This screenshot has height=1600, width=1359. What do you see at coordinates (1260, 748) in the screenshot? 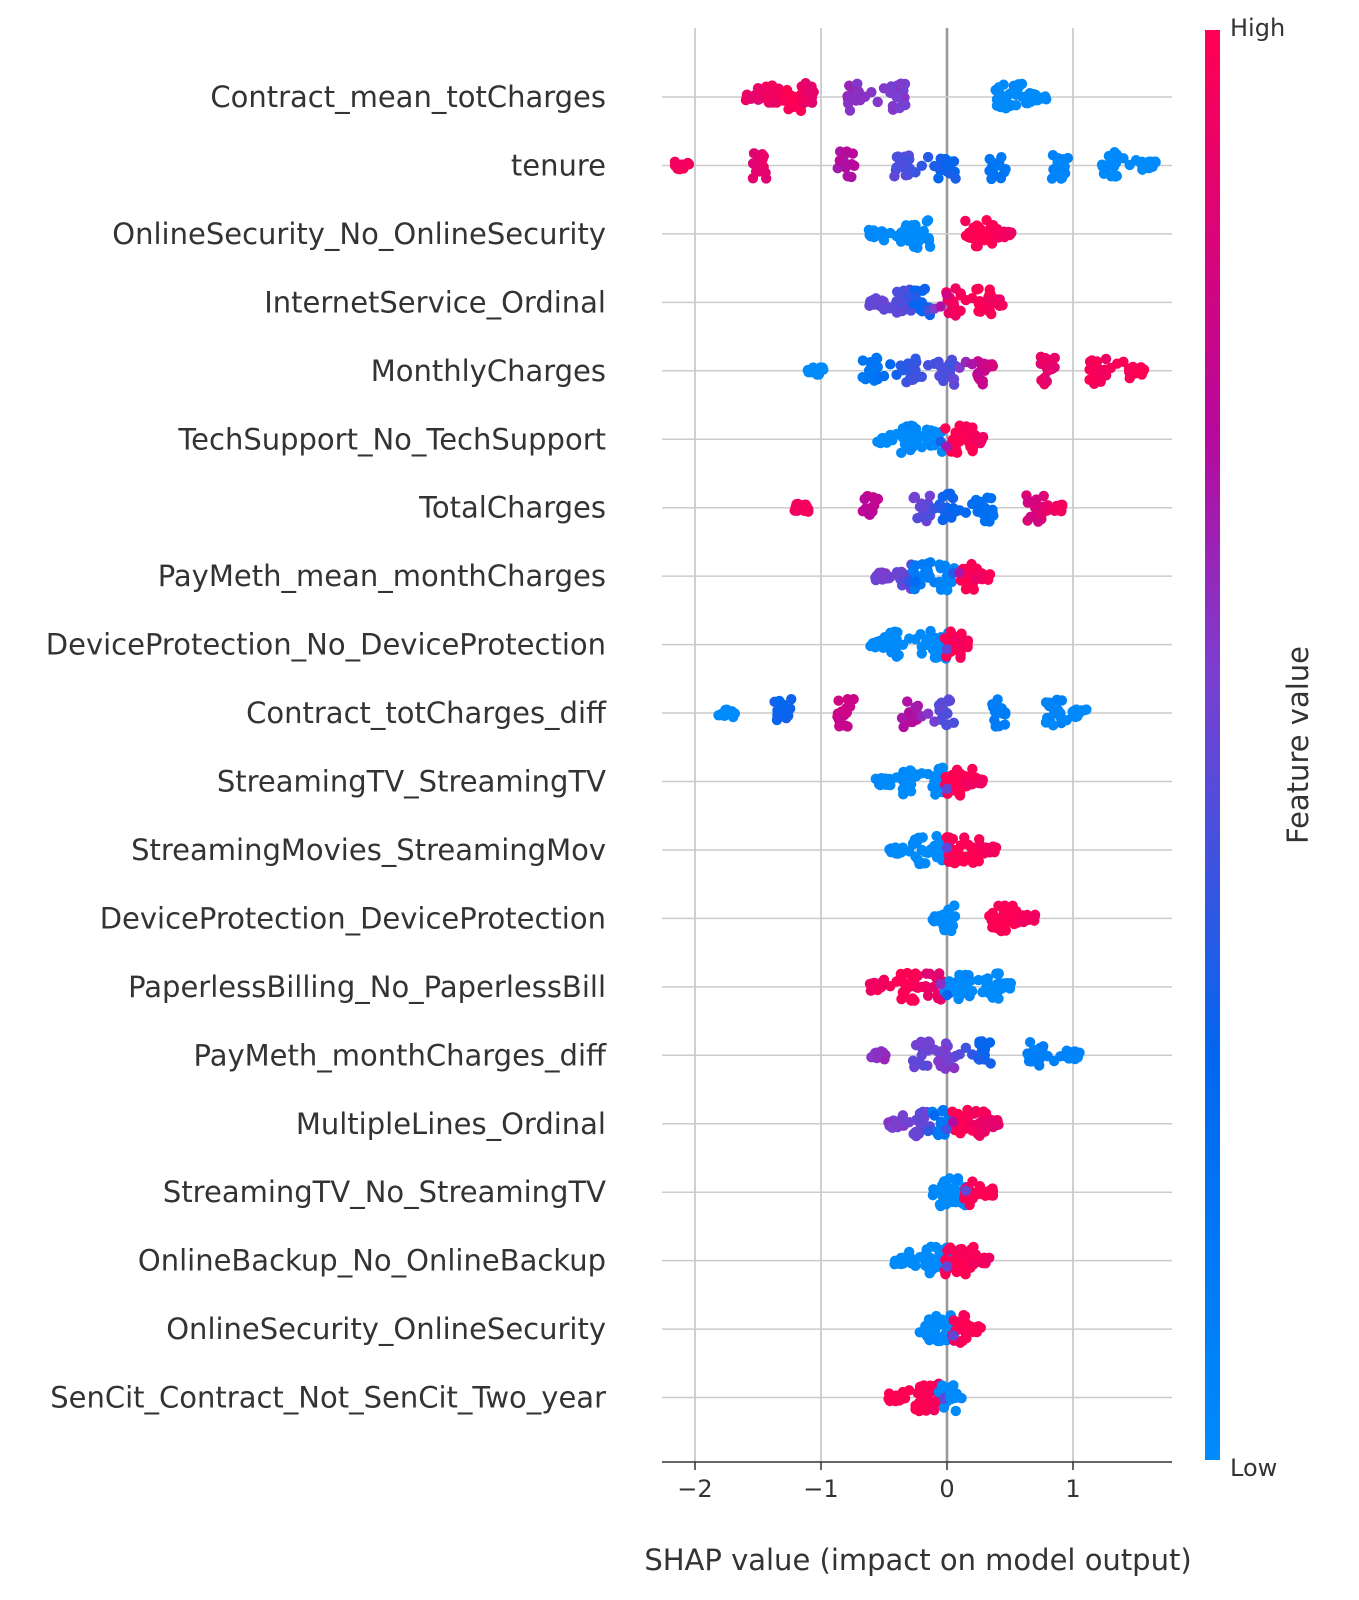
I see `colorbar: High Low Feature value` at bounding box center [1260, 748].